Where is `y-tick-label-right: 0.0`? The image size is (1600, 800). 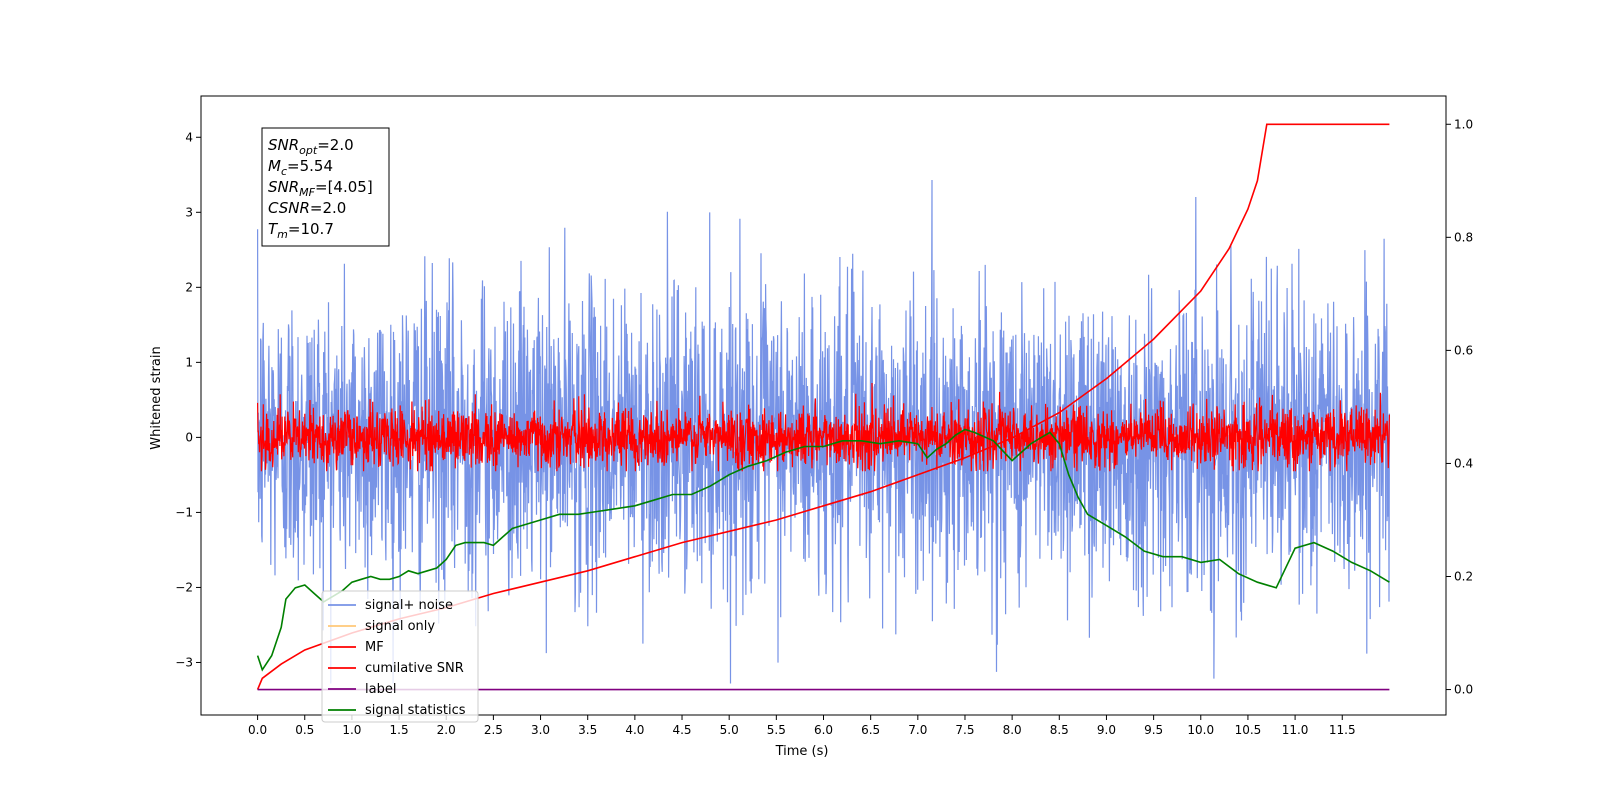 y-tick-label-right: 0.0 is located at coordinates (1463, 690).